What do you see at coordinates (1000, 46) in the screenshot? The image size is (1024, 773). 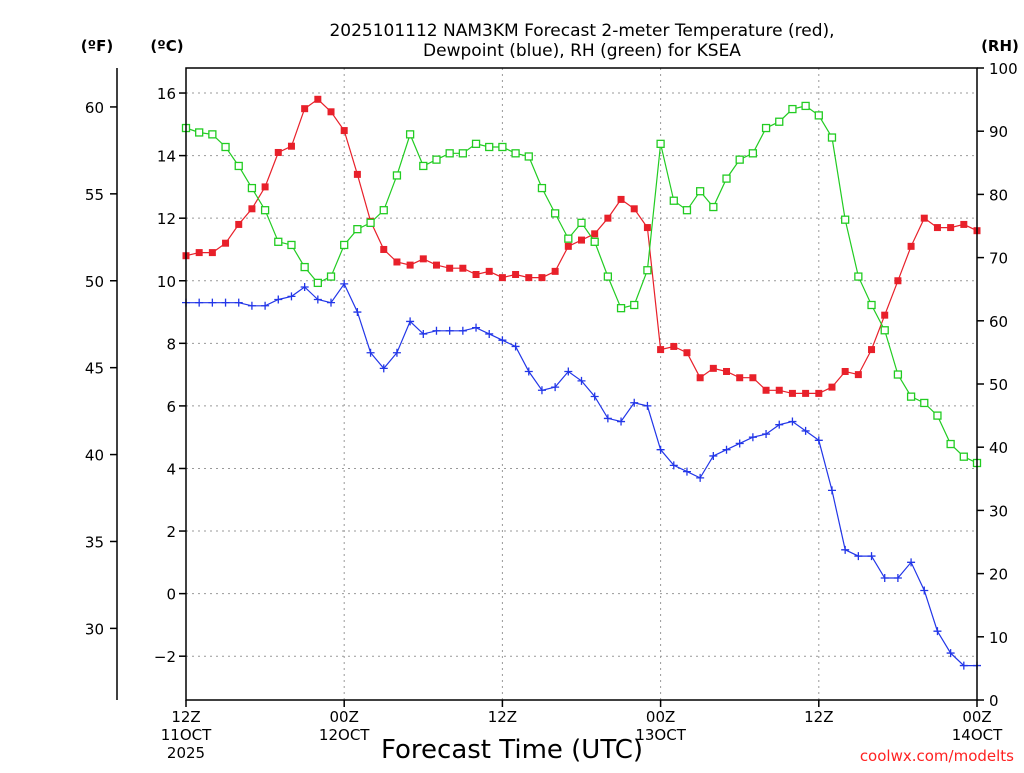 I see `rh-unit-label: (RH)` at bounding box center [1000, 46].